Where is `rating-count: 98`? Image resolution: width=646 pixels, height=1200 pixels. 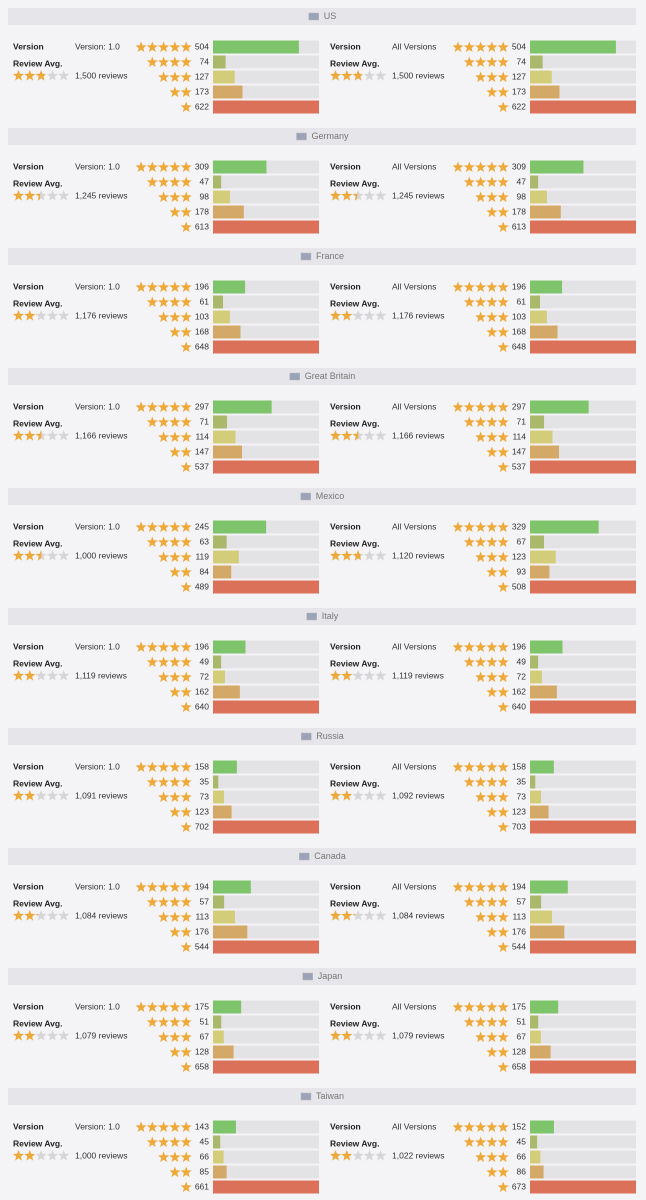
rating-count: 98 is located at coordinates (522, 196).